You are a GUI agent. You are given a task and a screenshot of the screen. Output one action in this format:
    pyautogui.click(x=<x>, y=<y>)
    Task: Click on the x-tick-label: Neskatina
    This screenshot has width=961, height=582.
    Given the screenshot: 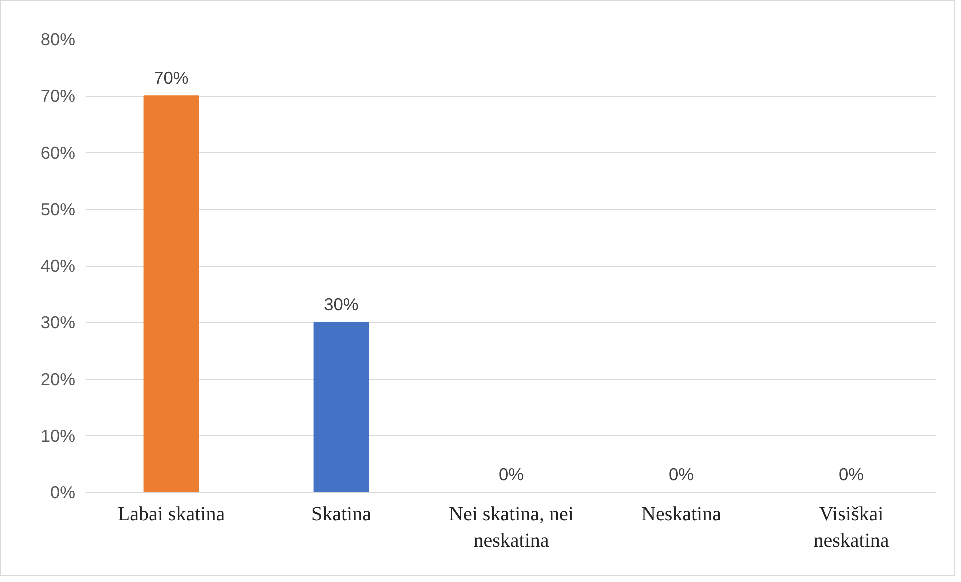 What is the action you would take?
    pyautogui.click(x=682, y=515)
    